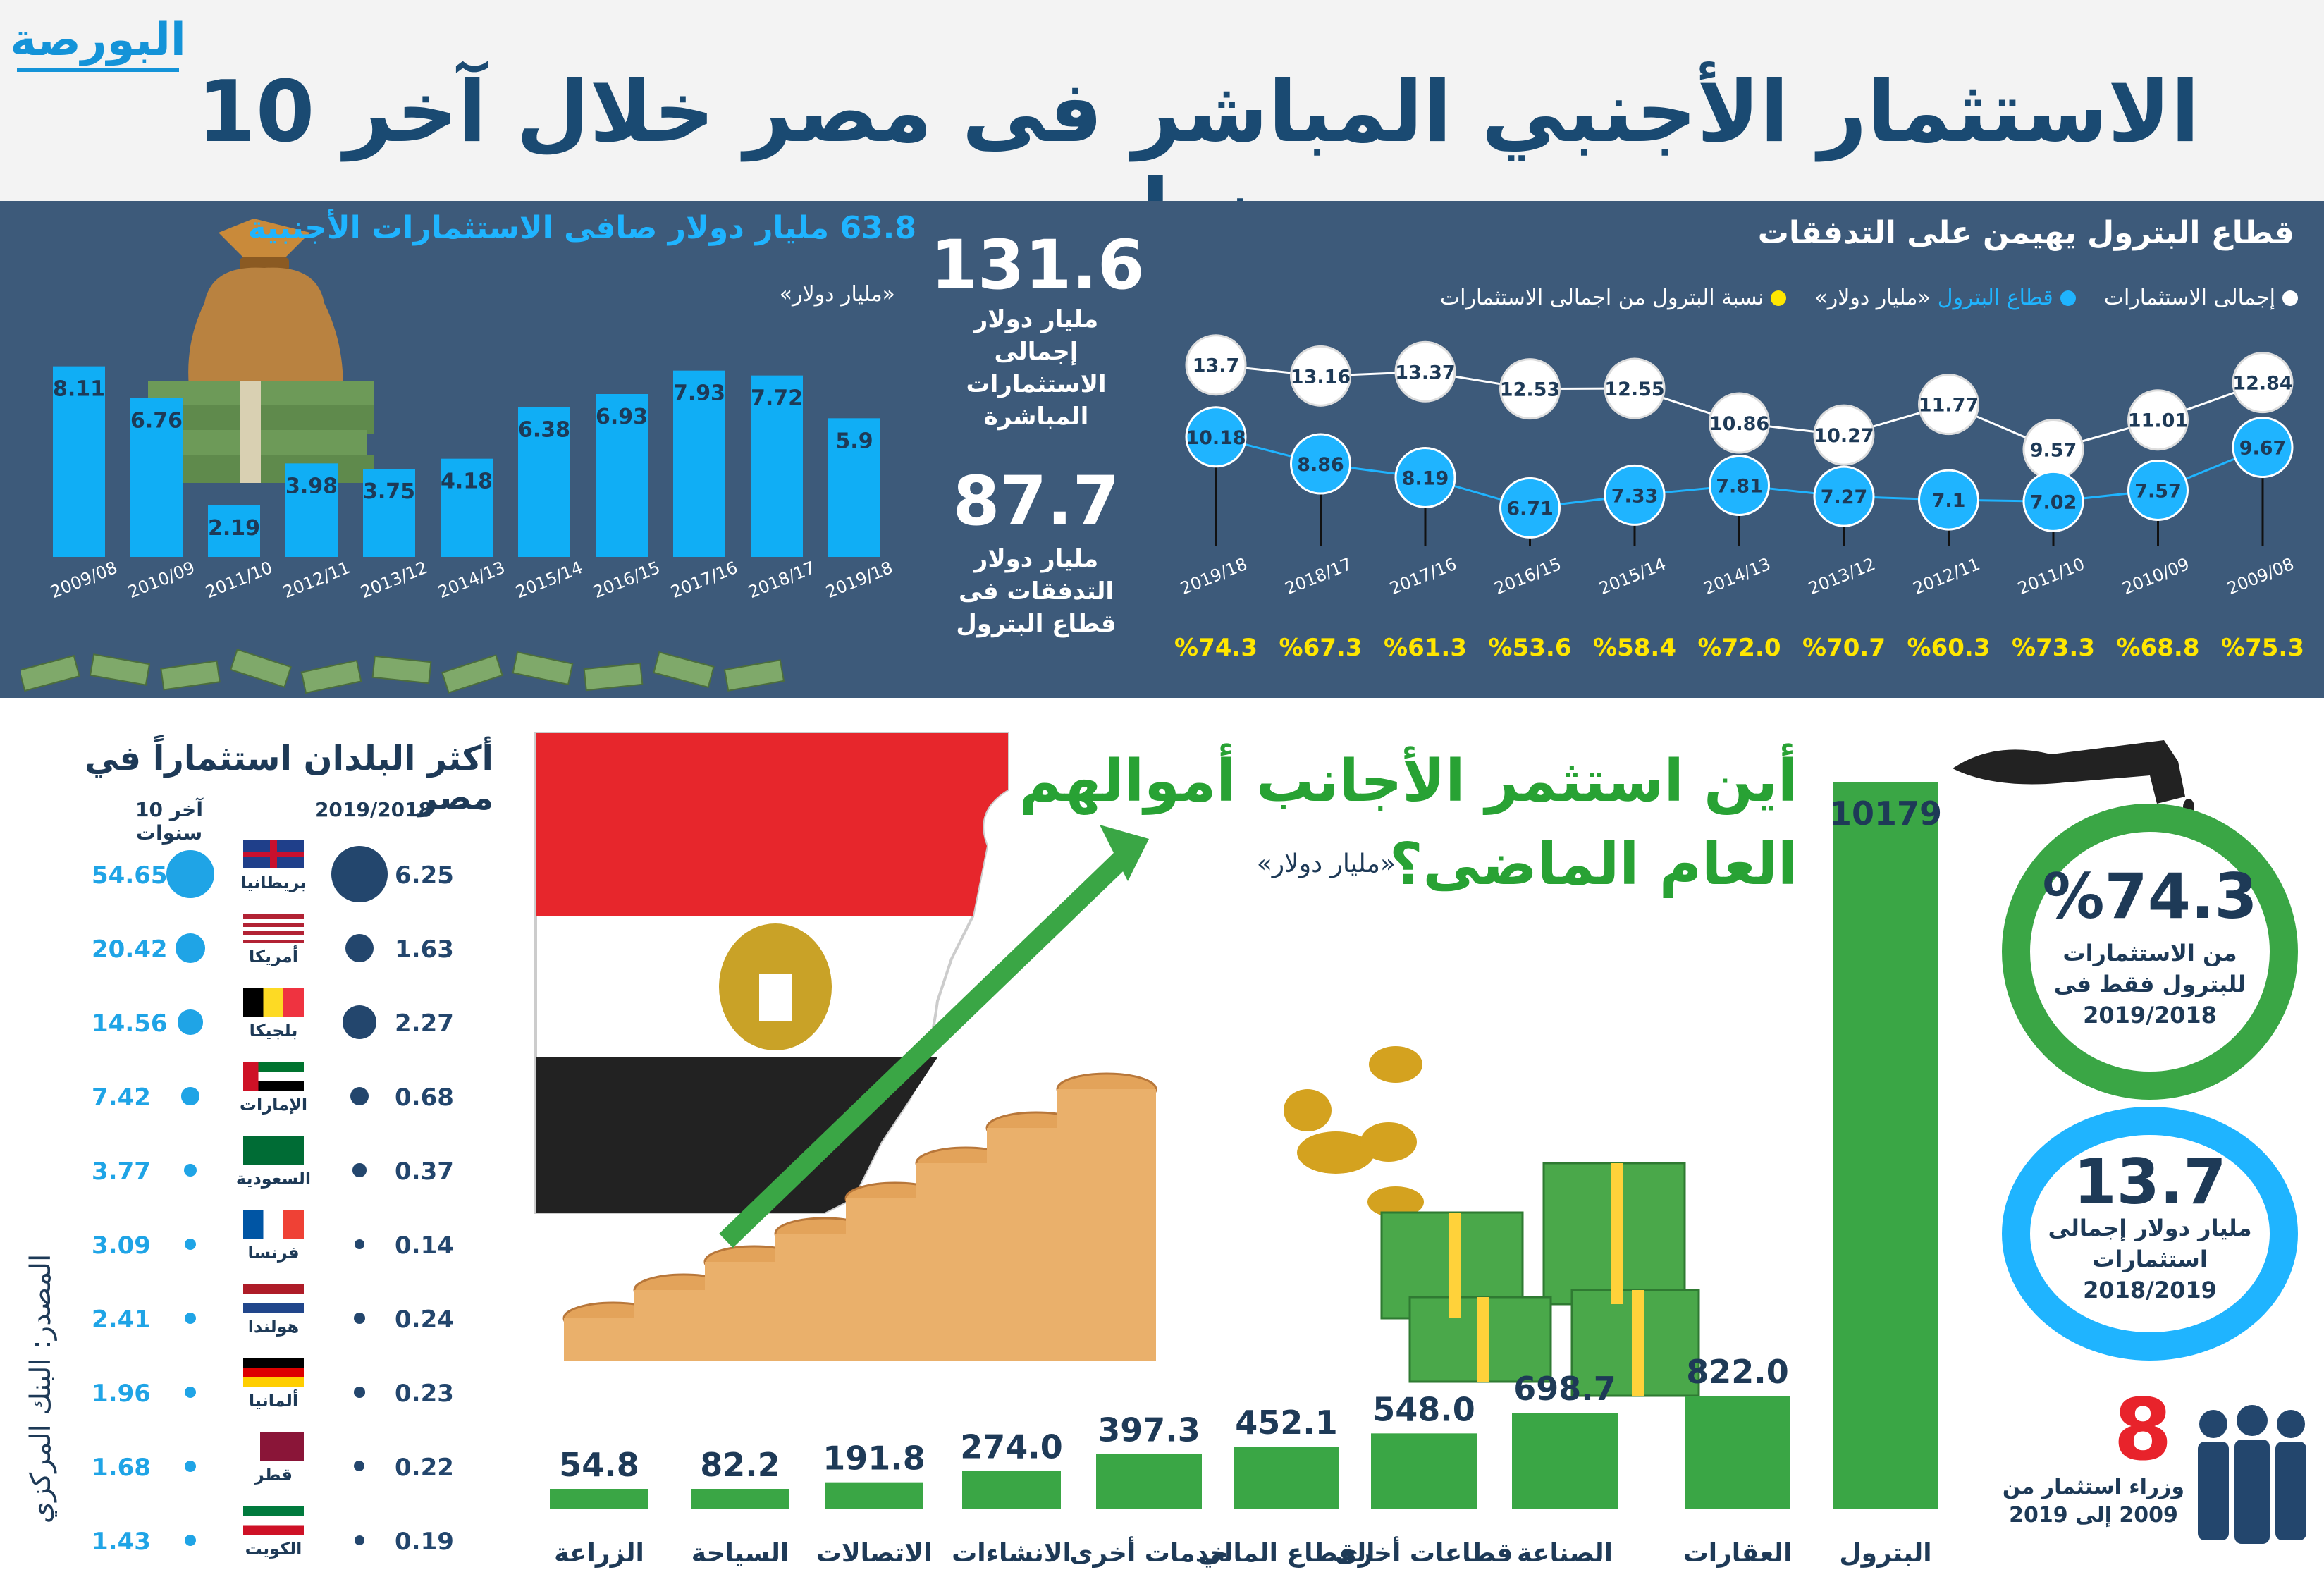 The width and height of the screenshot is (2324, 1596). Describe the element at coordinates (2053, 502) in the screenshot. I see `petro-series-label: 7.02` at that location.